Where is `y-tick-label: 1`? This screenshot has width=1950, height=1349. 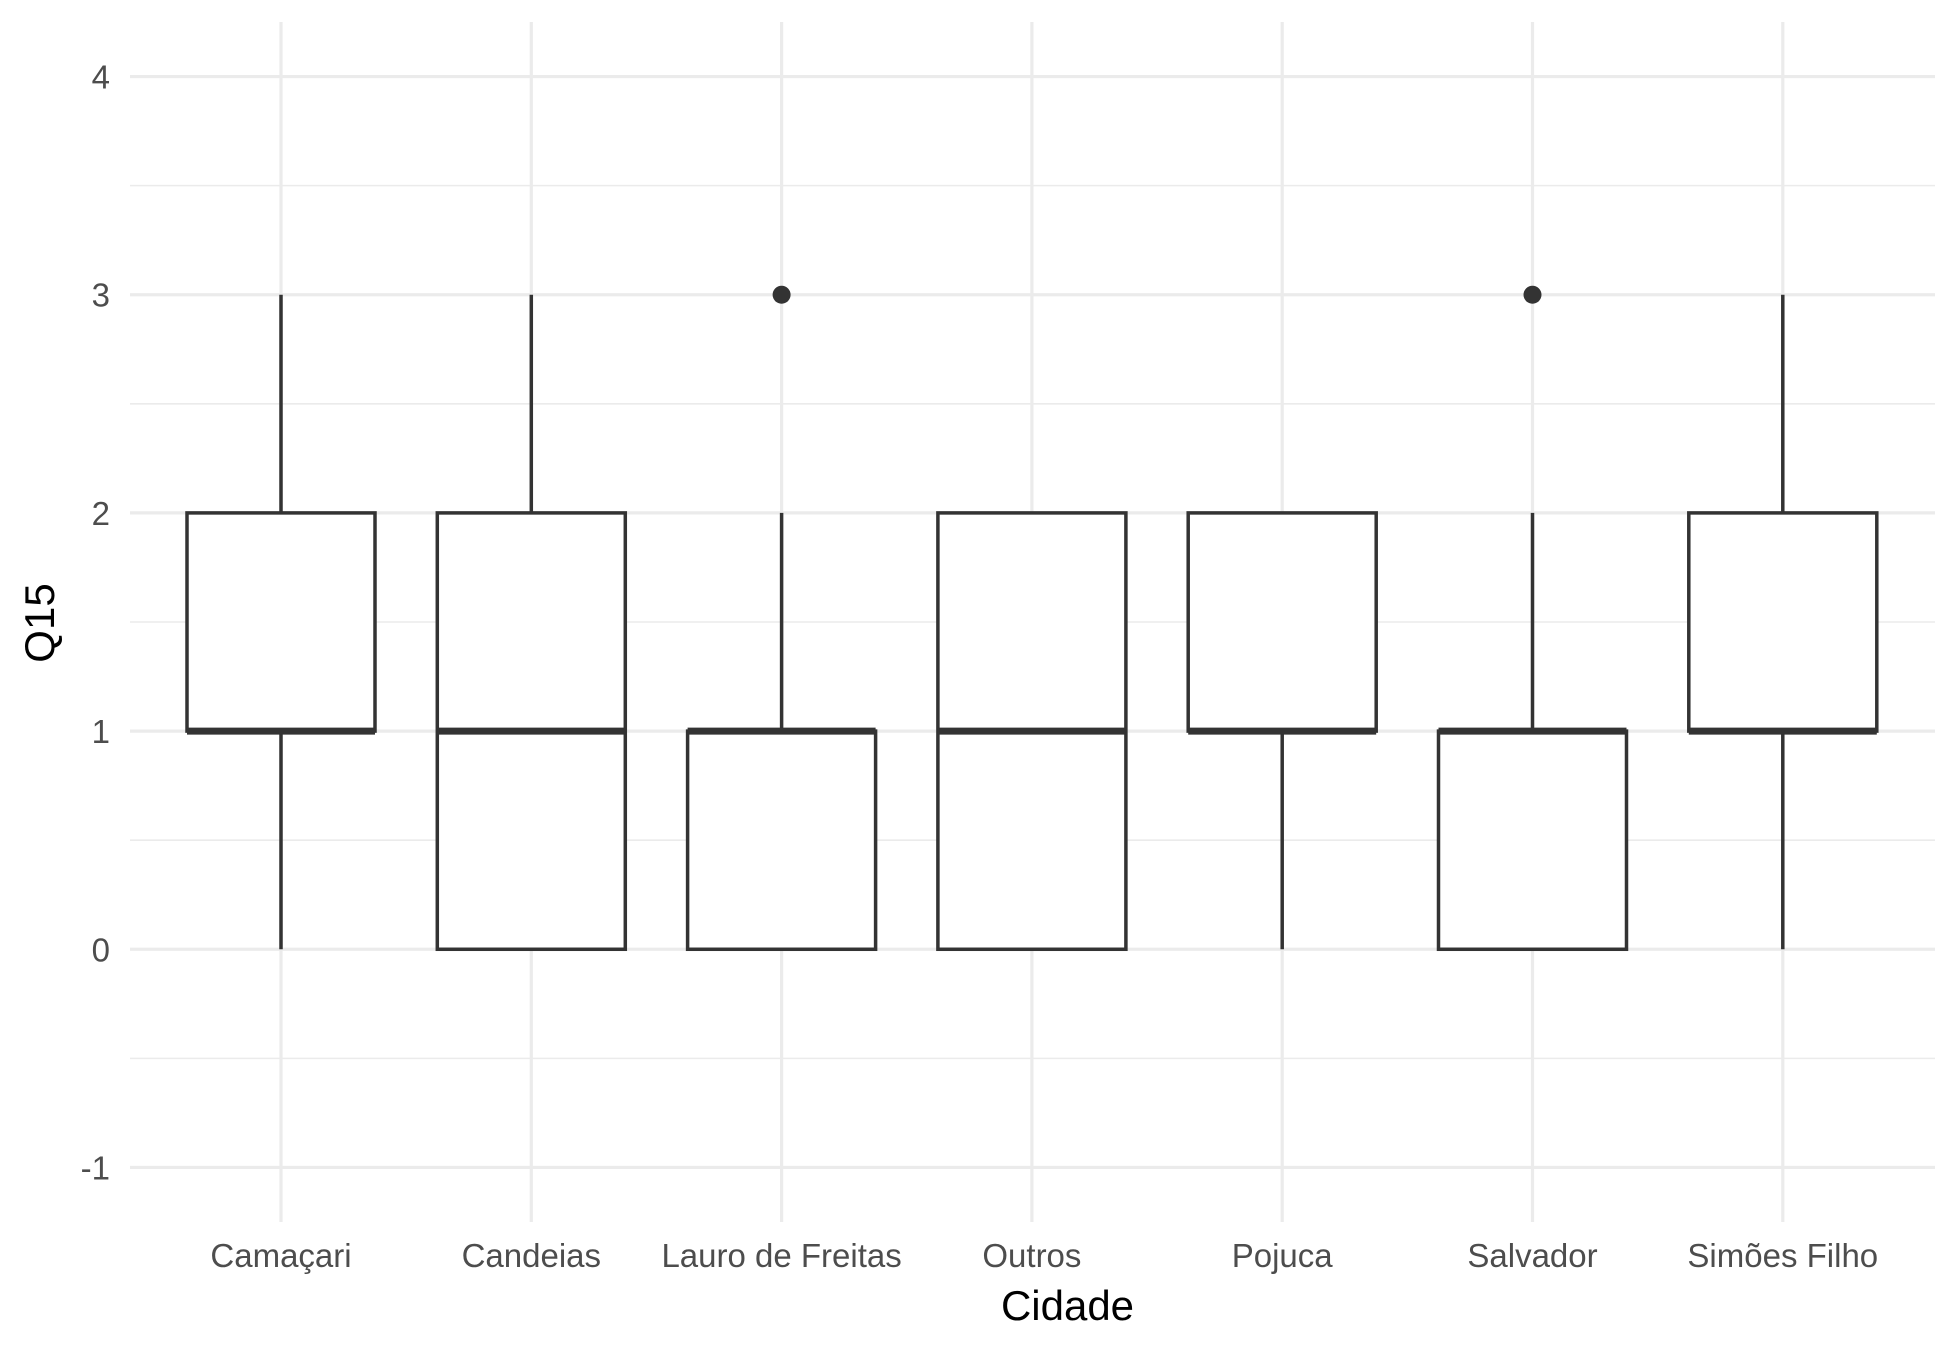 y-tick-label: 1 is located at coordinates (101, 731).